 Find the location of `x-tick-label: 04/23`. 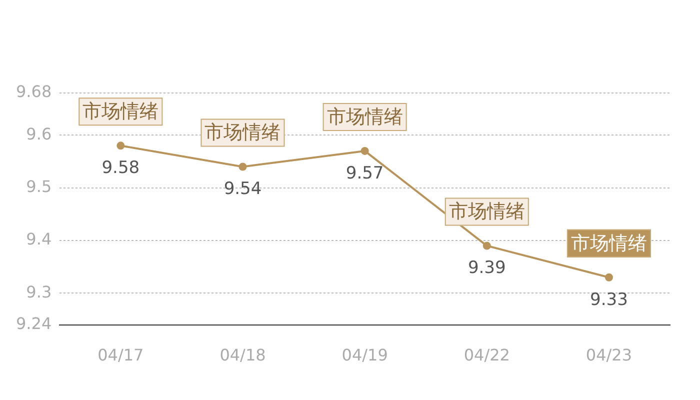

x-tick-label: 04/23 is located at coordinates (609, 355).